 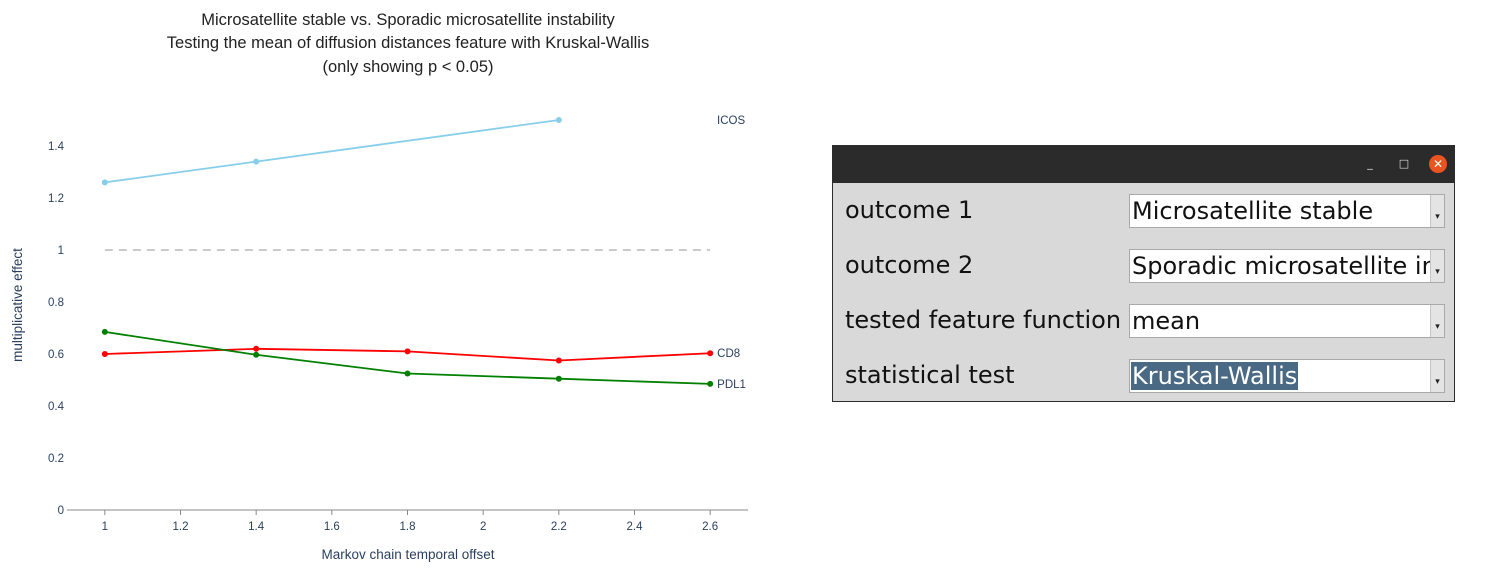 What do you see at coordinates (1370, 163) in the screenshot?
I see `minimize-icon: _` at bounding box center [1370, 163].